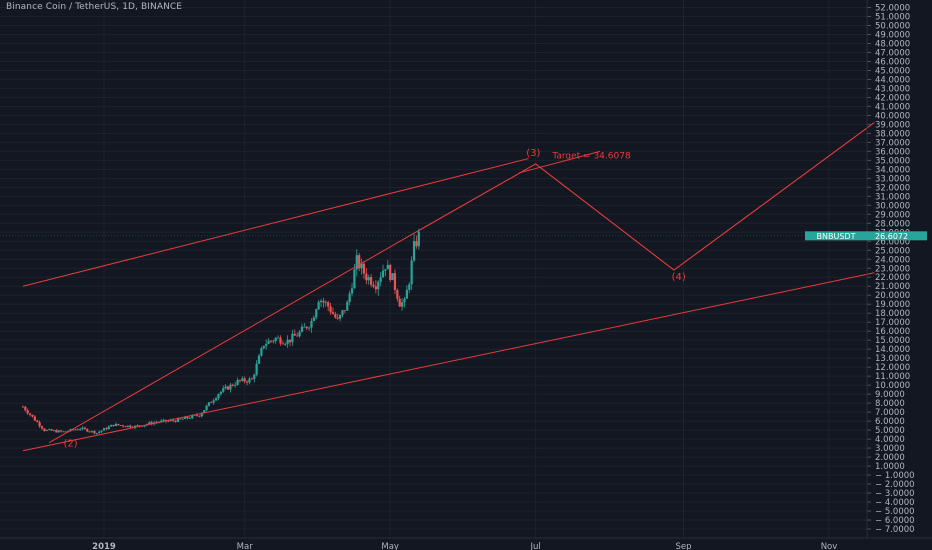 The height and width of the screenshot is (550, 932). Describe the element at coordinates (895, 503) in the screenshot. I see `price-tick-label: − 4.0000` at that location.